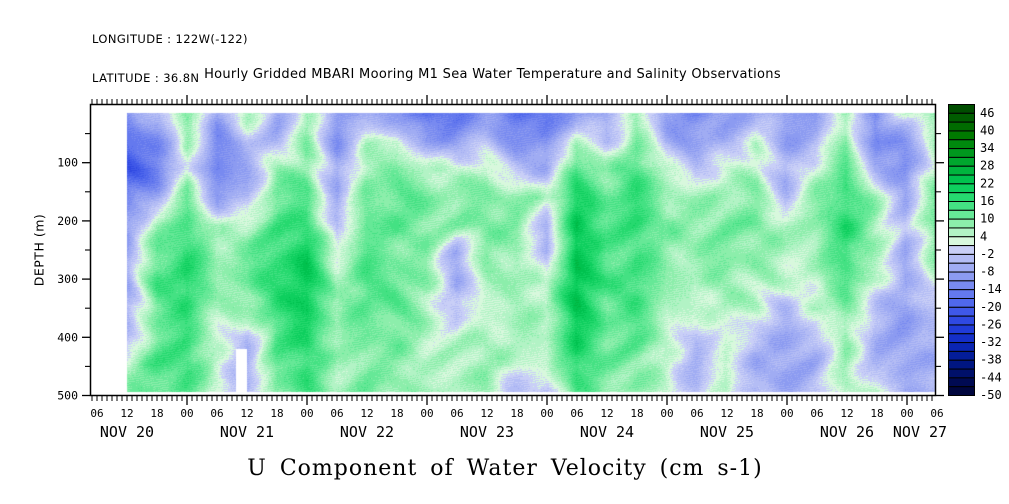  What do you see at coordinates (247, 432) in the screenshot?
I see `date-label: NOV 21` at bounding box center [247, 432].